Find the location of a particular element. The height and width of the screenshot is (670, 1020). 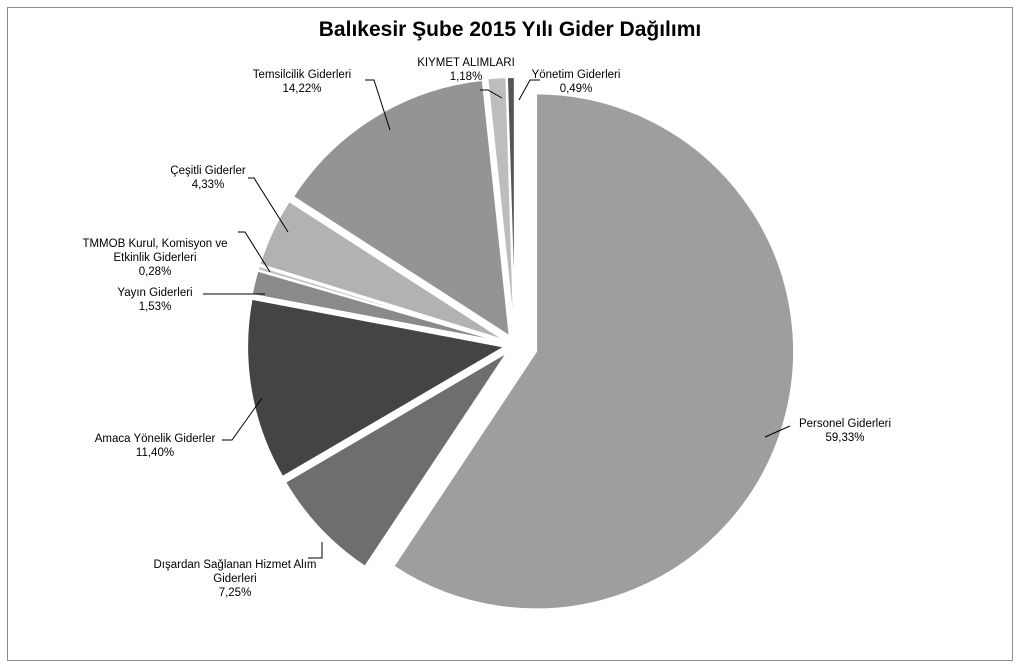

slice-percent: 0,49% is located at coordinates (576, 89).